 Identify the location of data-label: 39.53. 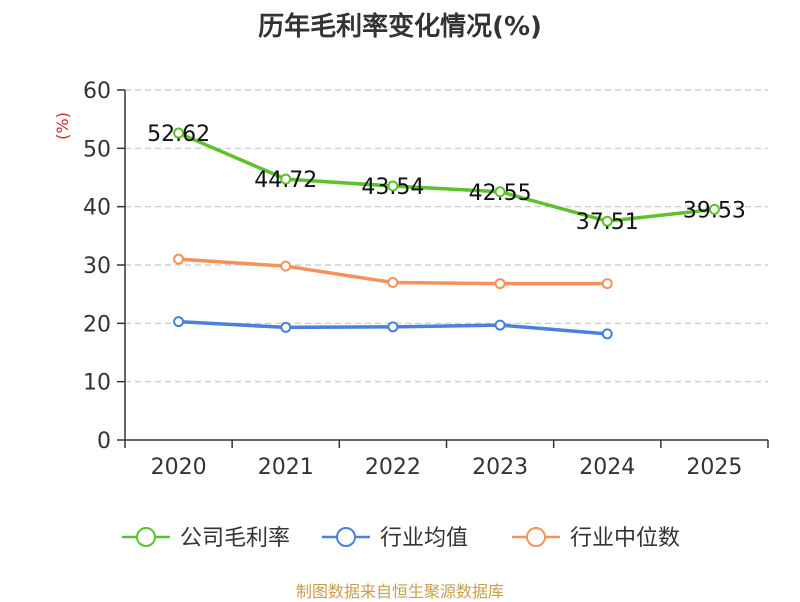
(714, 210).